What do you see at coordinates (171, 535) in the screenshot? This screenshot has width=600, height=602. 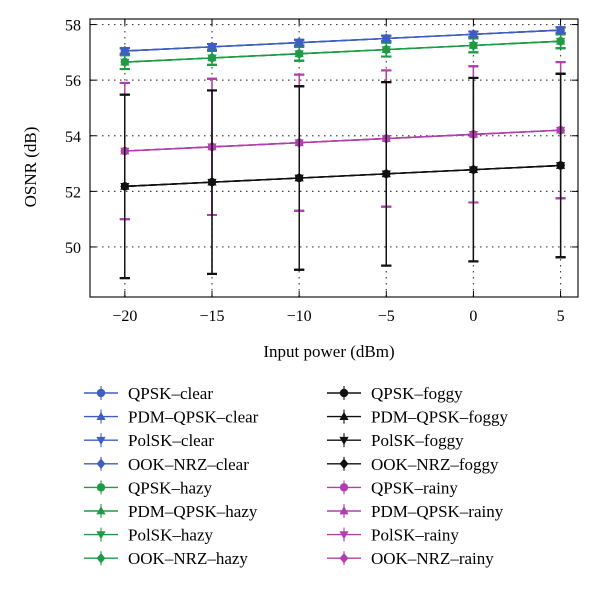 I see `legend-label: PolSK–hazy` at bounding box center [171, 535].